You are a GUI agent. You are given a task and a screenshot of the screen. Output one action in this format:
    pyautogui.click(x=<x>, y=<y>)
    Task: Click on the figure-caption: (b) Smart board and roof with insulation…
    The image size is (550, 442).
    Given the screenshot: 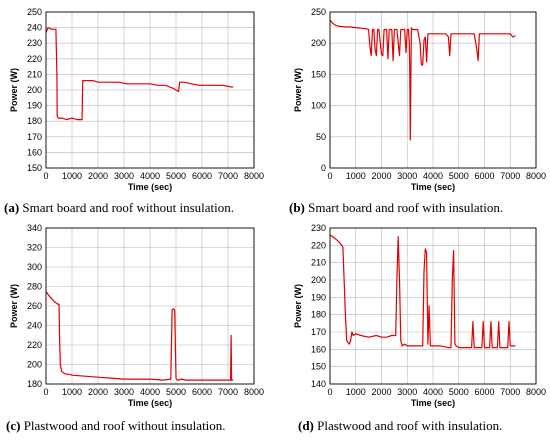 What is the action you would take?
    pyautogui.click(x=396, y=207)
    